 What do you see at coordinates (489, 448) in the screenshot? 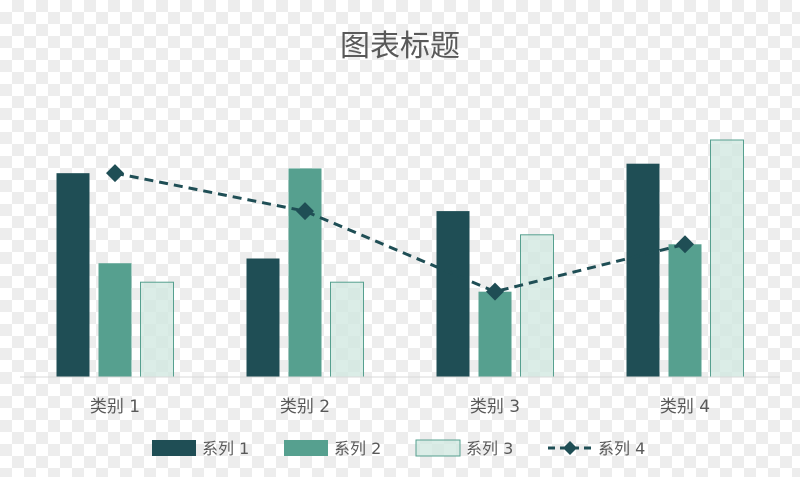
I see `legend-label: 系列 3` at bounding box center [489, 448].